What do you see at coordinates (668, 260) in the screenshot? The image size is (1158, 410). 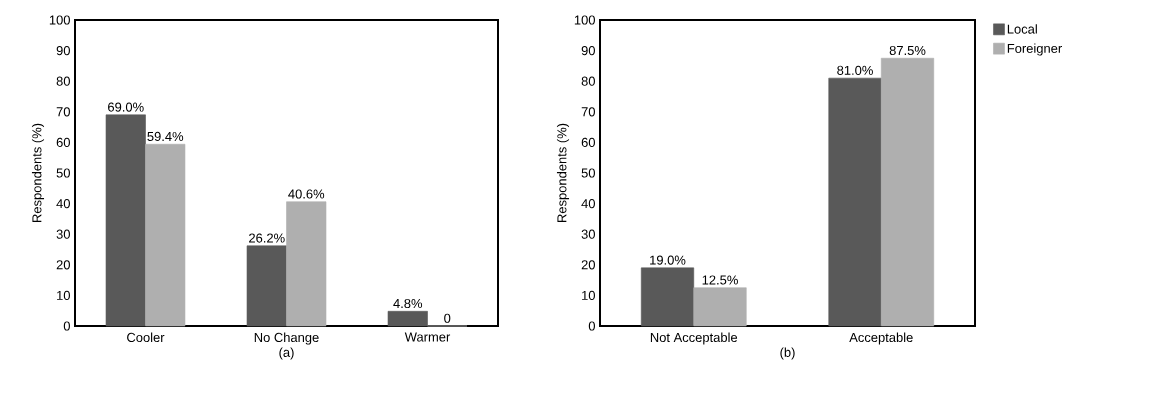 I see `data-label: 19.0%` at bounding box center [668, 260].